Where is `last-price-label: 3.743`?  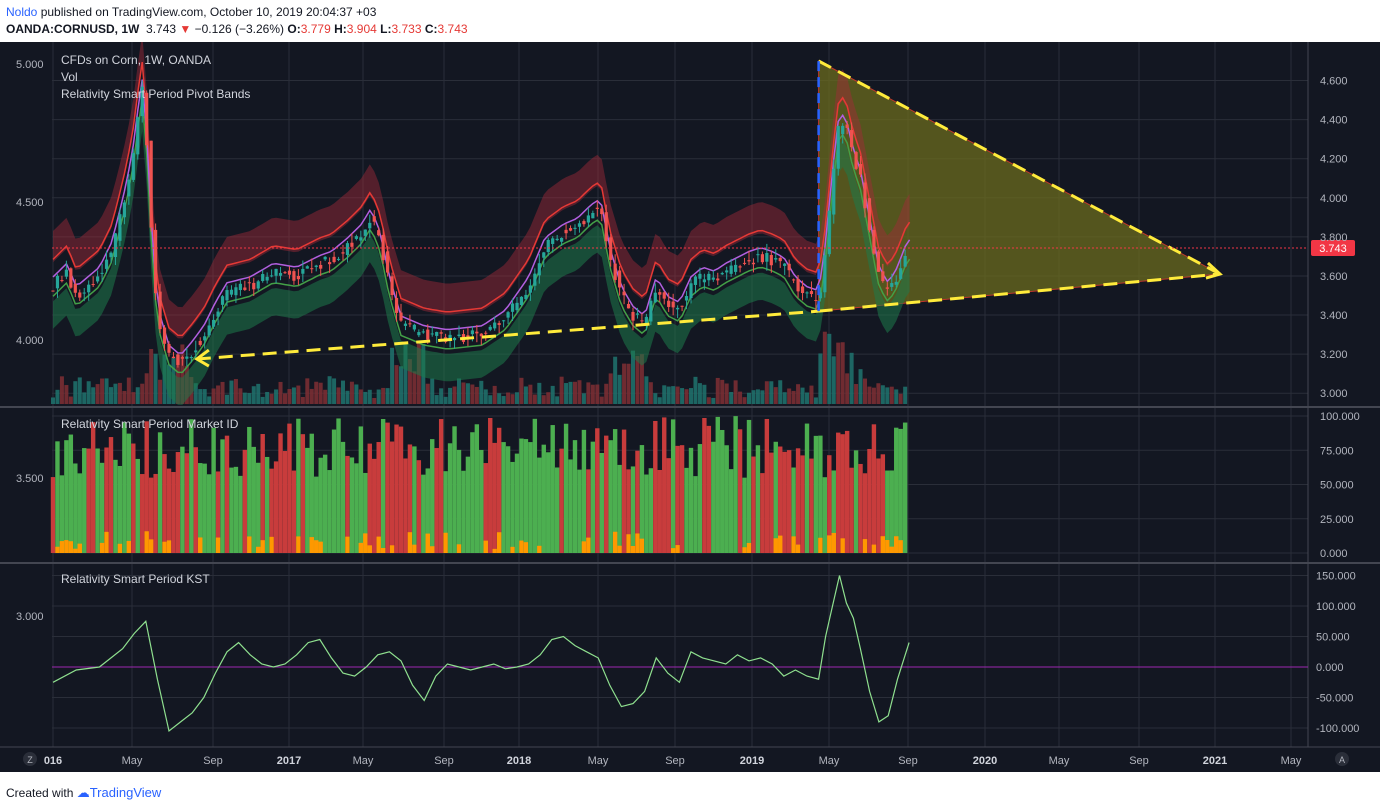
last-price-label: 3.743 is located at coordinates (1333, 249).